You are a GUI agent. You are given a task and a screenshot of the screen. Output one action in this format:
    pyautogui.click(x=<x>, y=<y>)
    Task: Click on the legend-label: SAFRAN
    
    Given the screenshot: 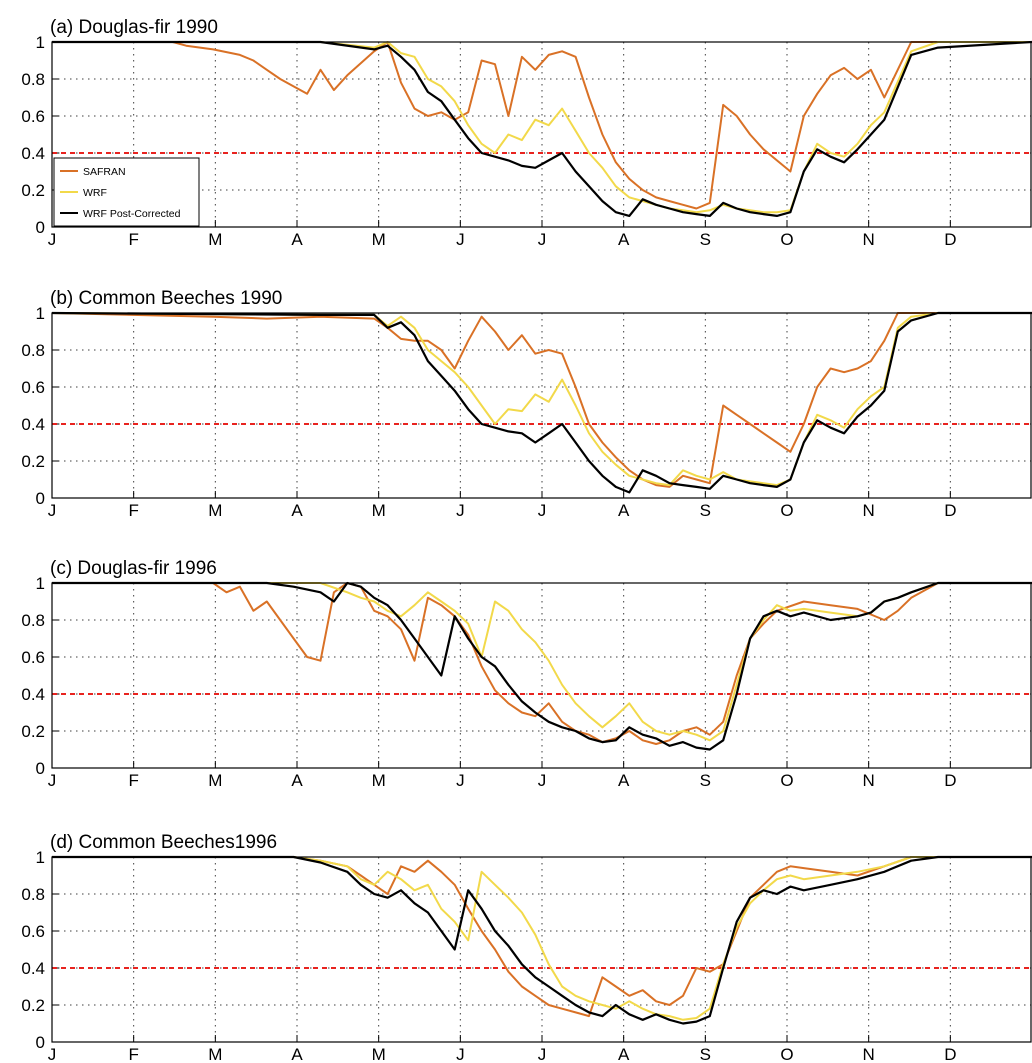 What is the action you would take?
    pyautogui.click(x=104, y=172)
    